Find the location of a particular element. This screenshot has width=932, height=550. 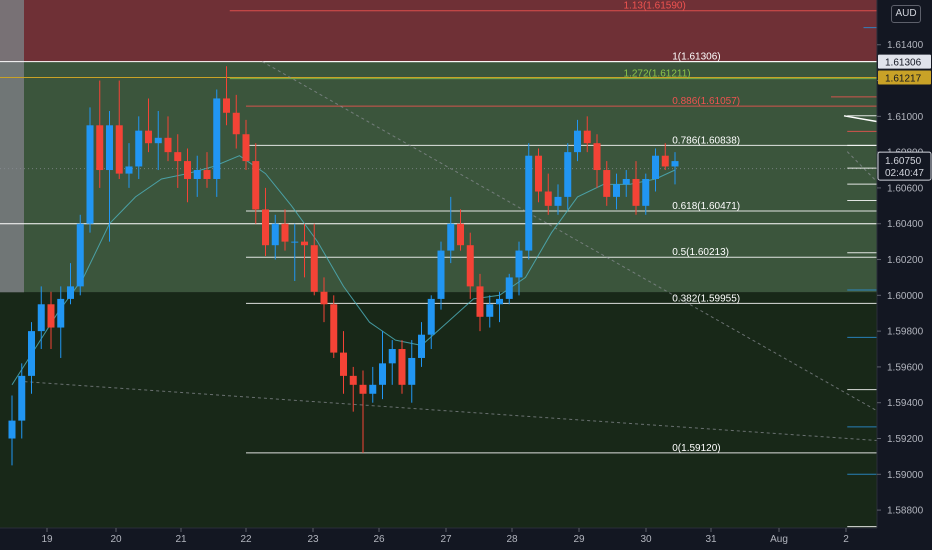

time-tick-label: 20 is located at coordinates (116, 539).